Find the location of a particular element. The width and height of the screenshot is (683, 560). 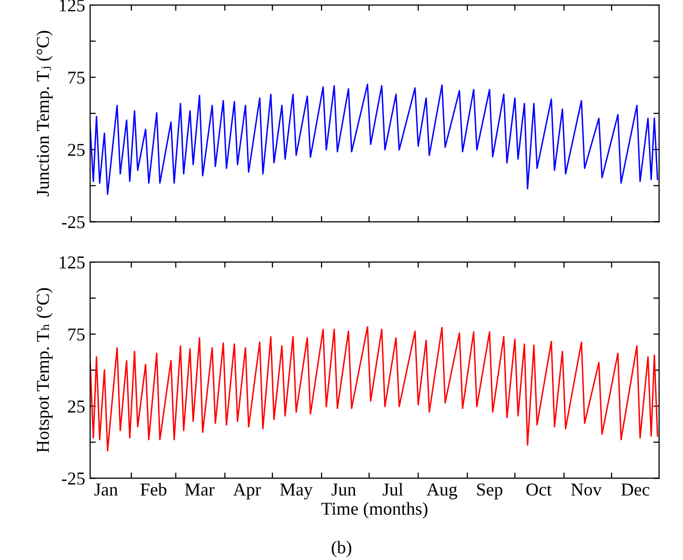

x-tick-label: Feb is located at coordinates (153, 489).